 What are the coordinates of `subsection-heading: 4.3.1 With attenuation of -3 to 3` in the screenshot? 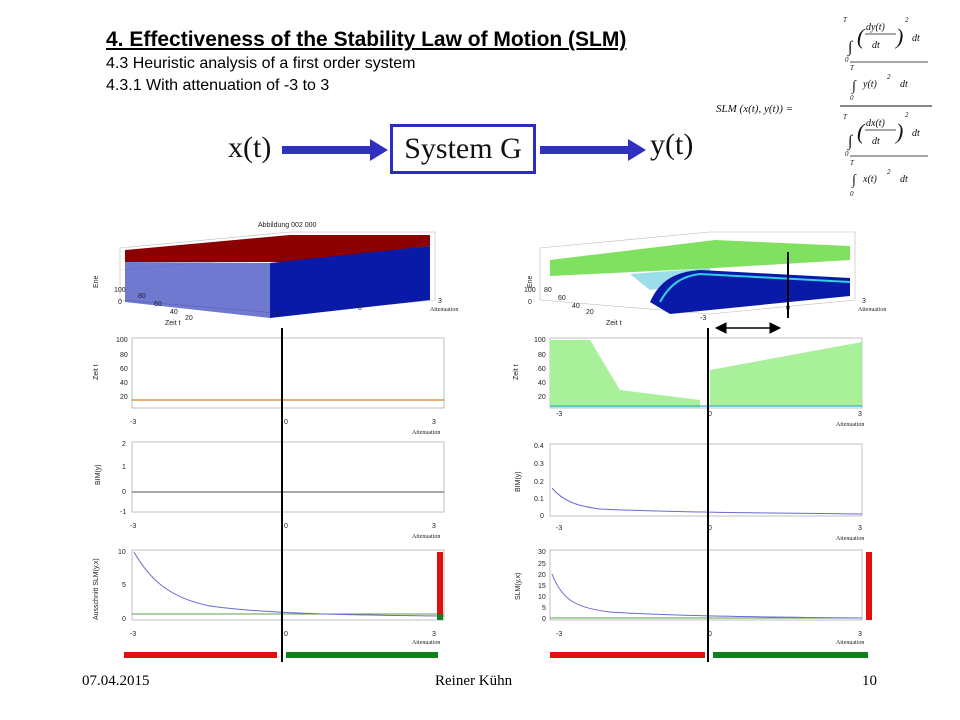 It's located at (218, 85).